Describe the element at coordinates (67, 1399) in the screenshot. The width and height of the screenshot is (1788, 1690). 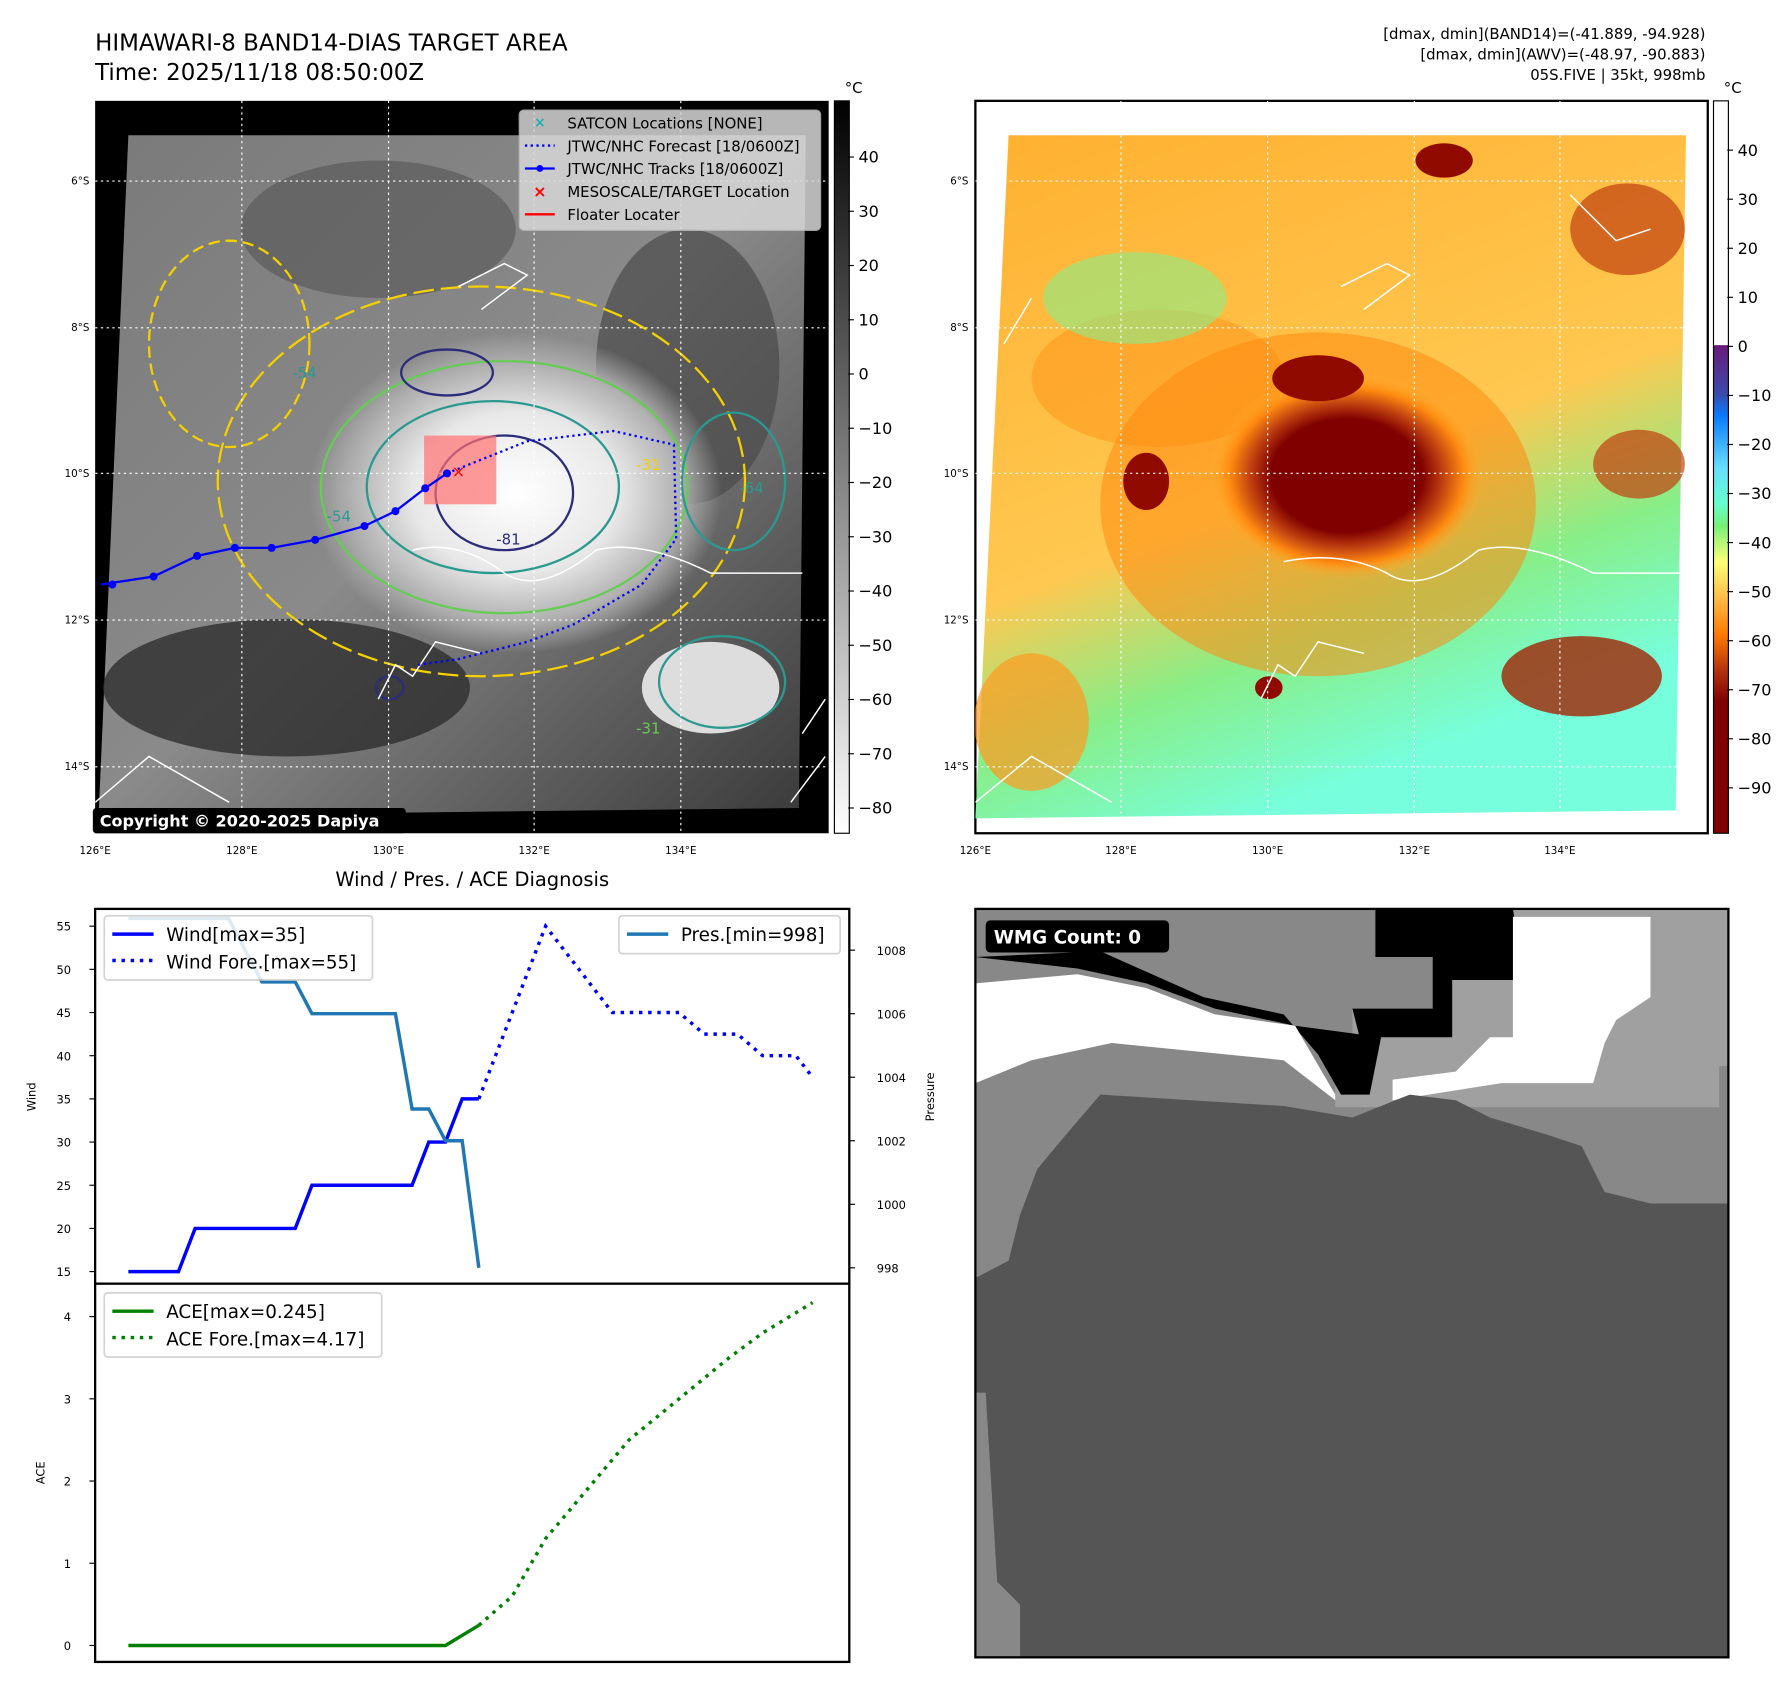
I see `y-tick-label: 3` at that location.